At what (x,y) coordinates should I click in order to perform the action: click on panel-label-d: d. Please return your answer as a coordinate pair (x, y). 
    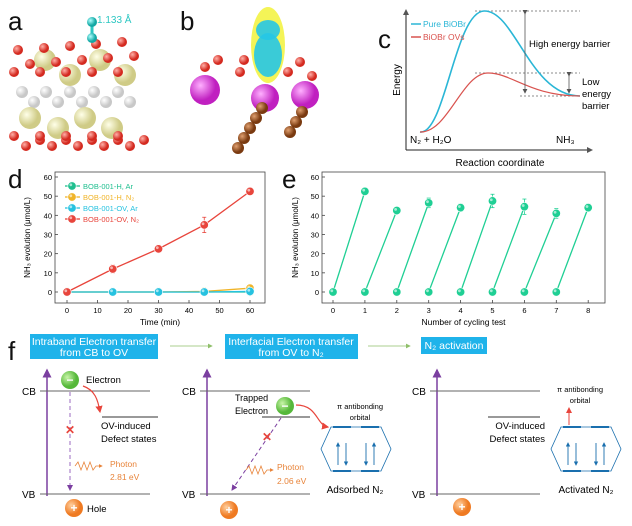
    Looking at the image, I should click on (15, 179).